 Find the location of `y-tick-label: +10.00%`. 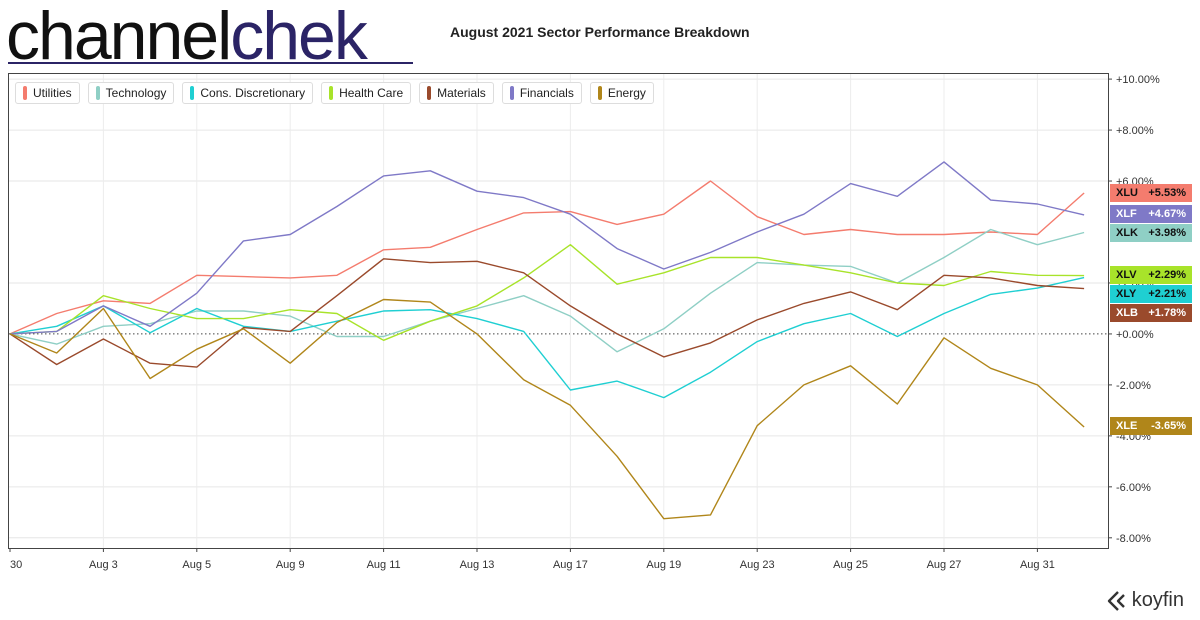

y-tick-label: +10.00% is located at coordinates (1138, 80).